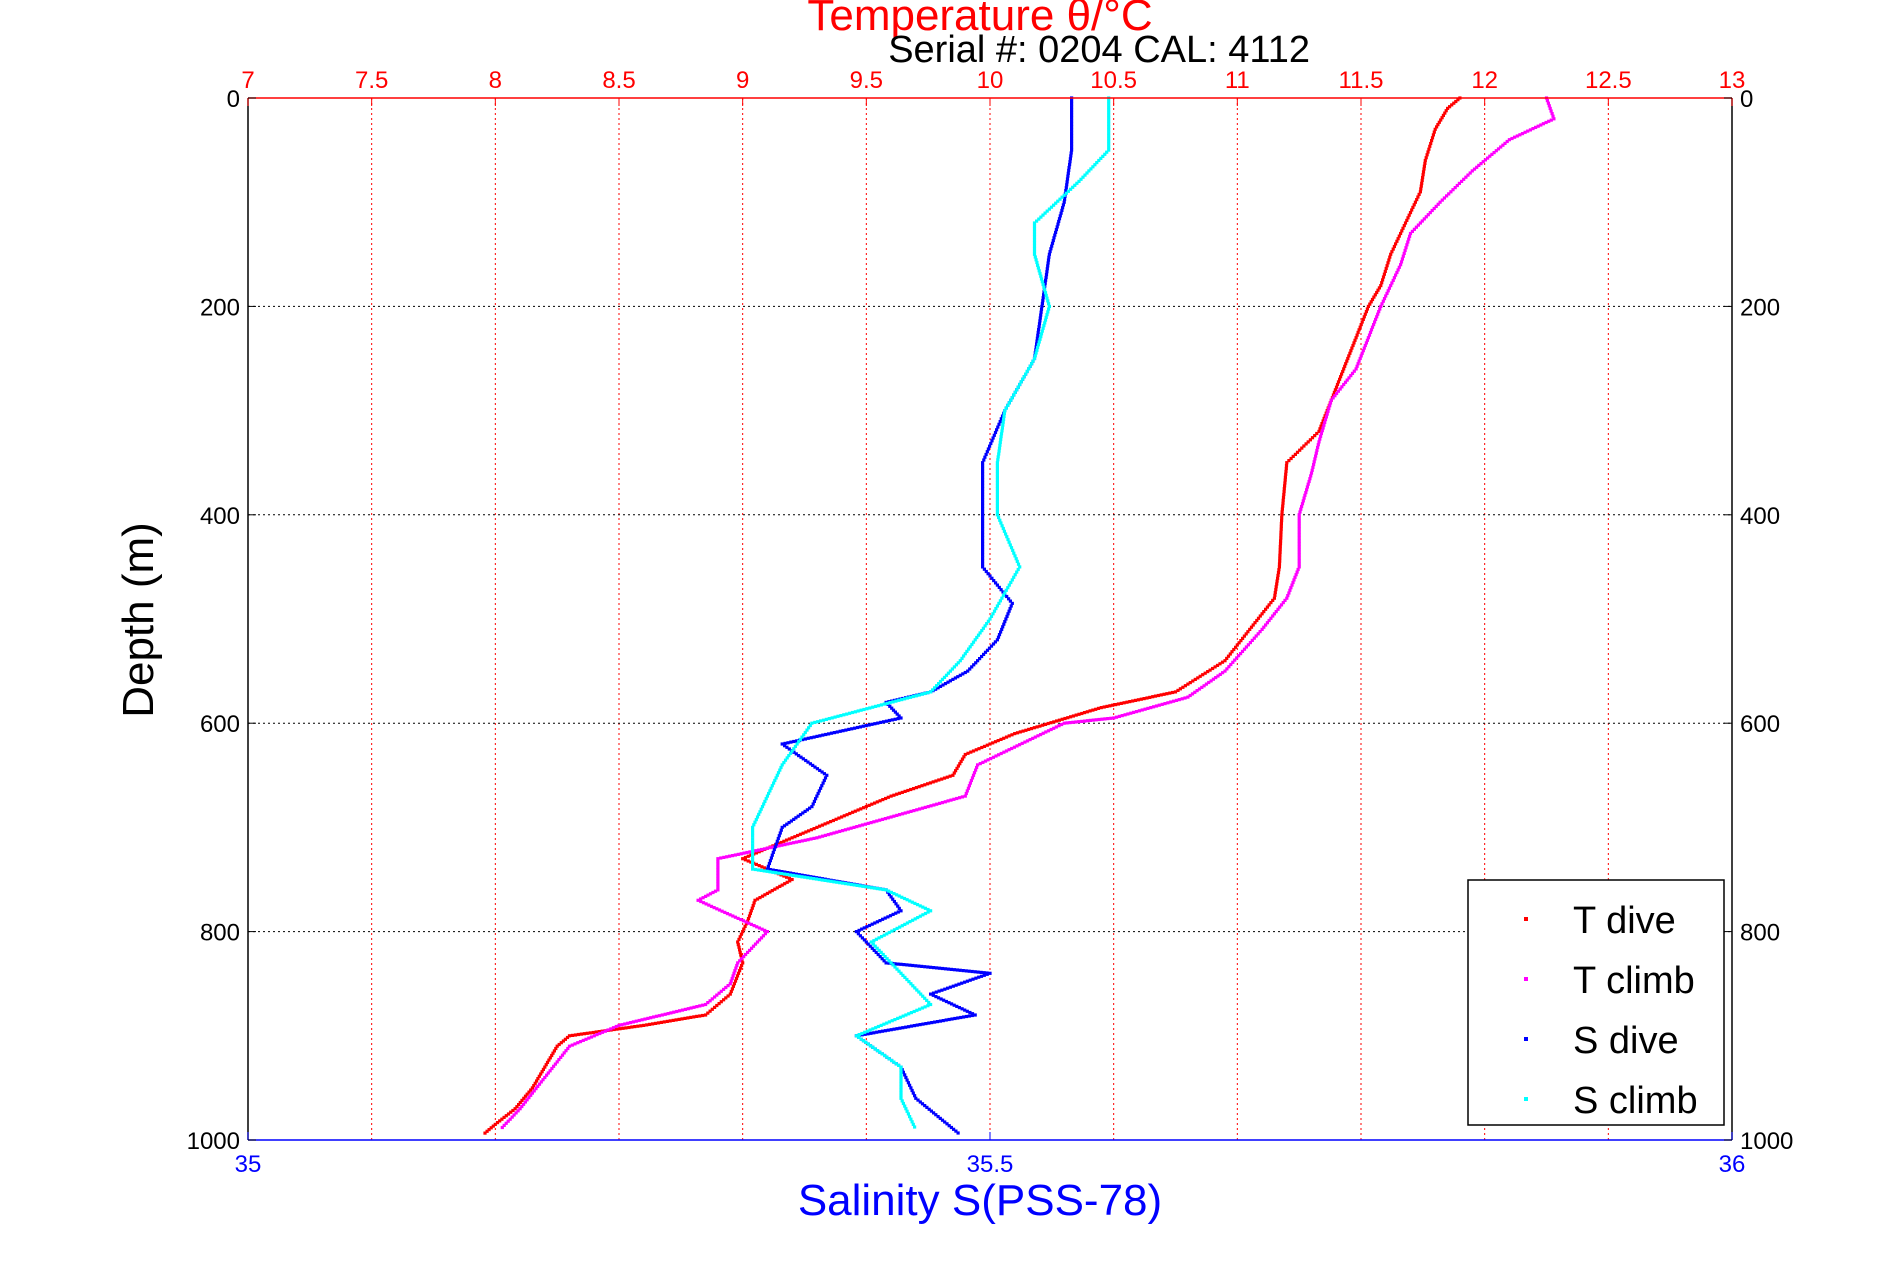 This screenshot has height=1262, width=1891. I want to click on tick-label-depth-left: 0, so click(233, 99).